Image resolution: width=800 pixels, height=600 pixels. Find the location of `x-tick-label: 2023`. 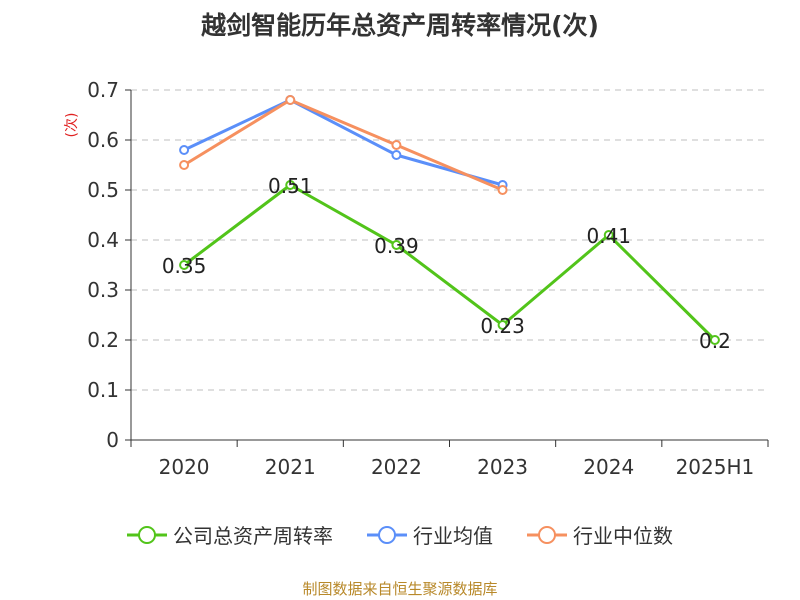

x-tick-label: 2023 is located at coordinates (502, 467).